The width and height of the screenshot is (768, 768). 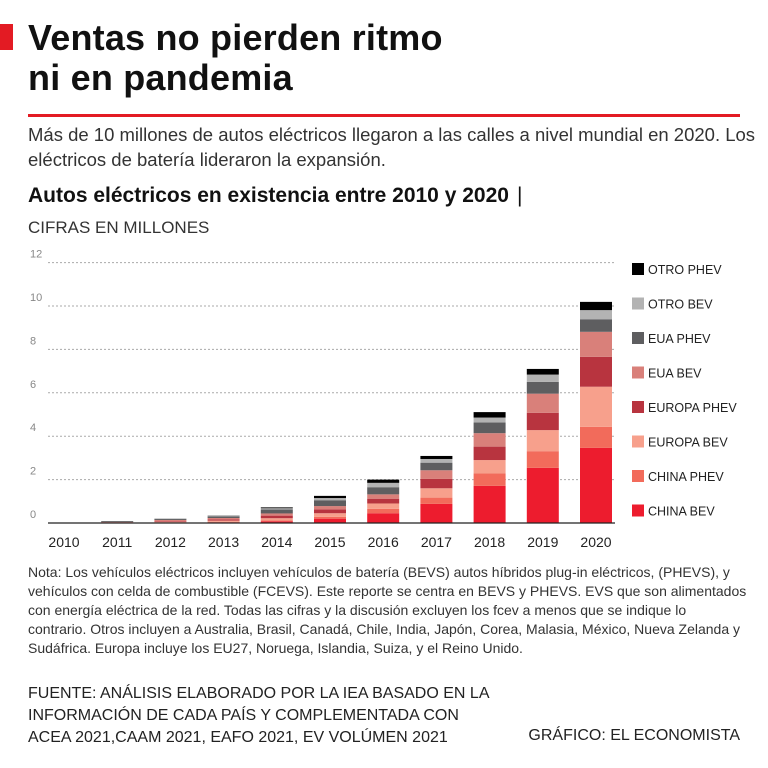 What do you see at coordinates (686, 477) in the screenshot?
I see `legend-label: CHINA PHEV` at bounding box center [686, 477].